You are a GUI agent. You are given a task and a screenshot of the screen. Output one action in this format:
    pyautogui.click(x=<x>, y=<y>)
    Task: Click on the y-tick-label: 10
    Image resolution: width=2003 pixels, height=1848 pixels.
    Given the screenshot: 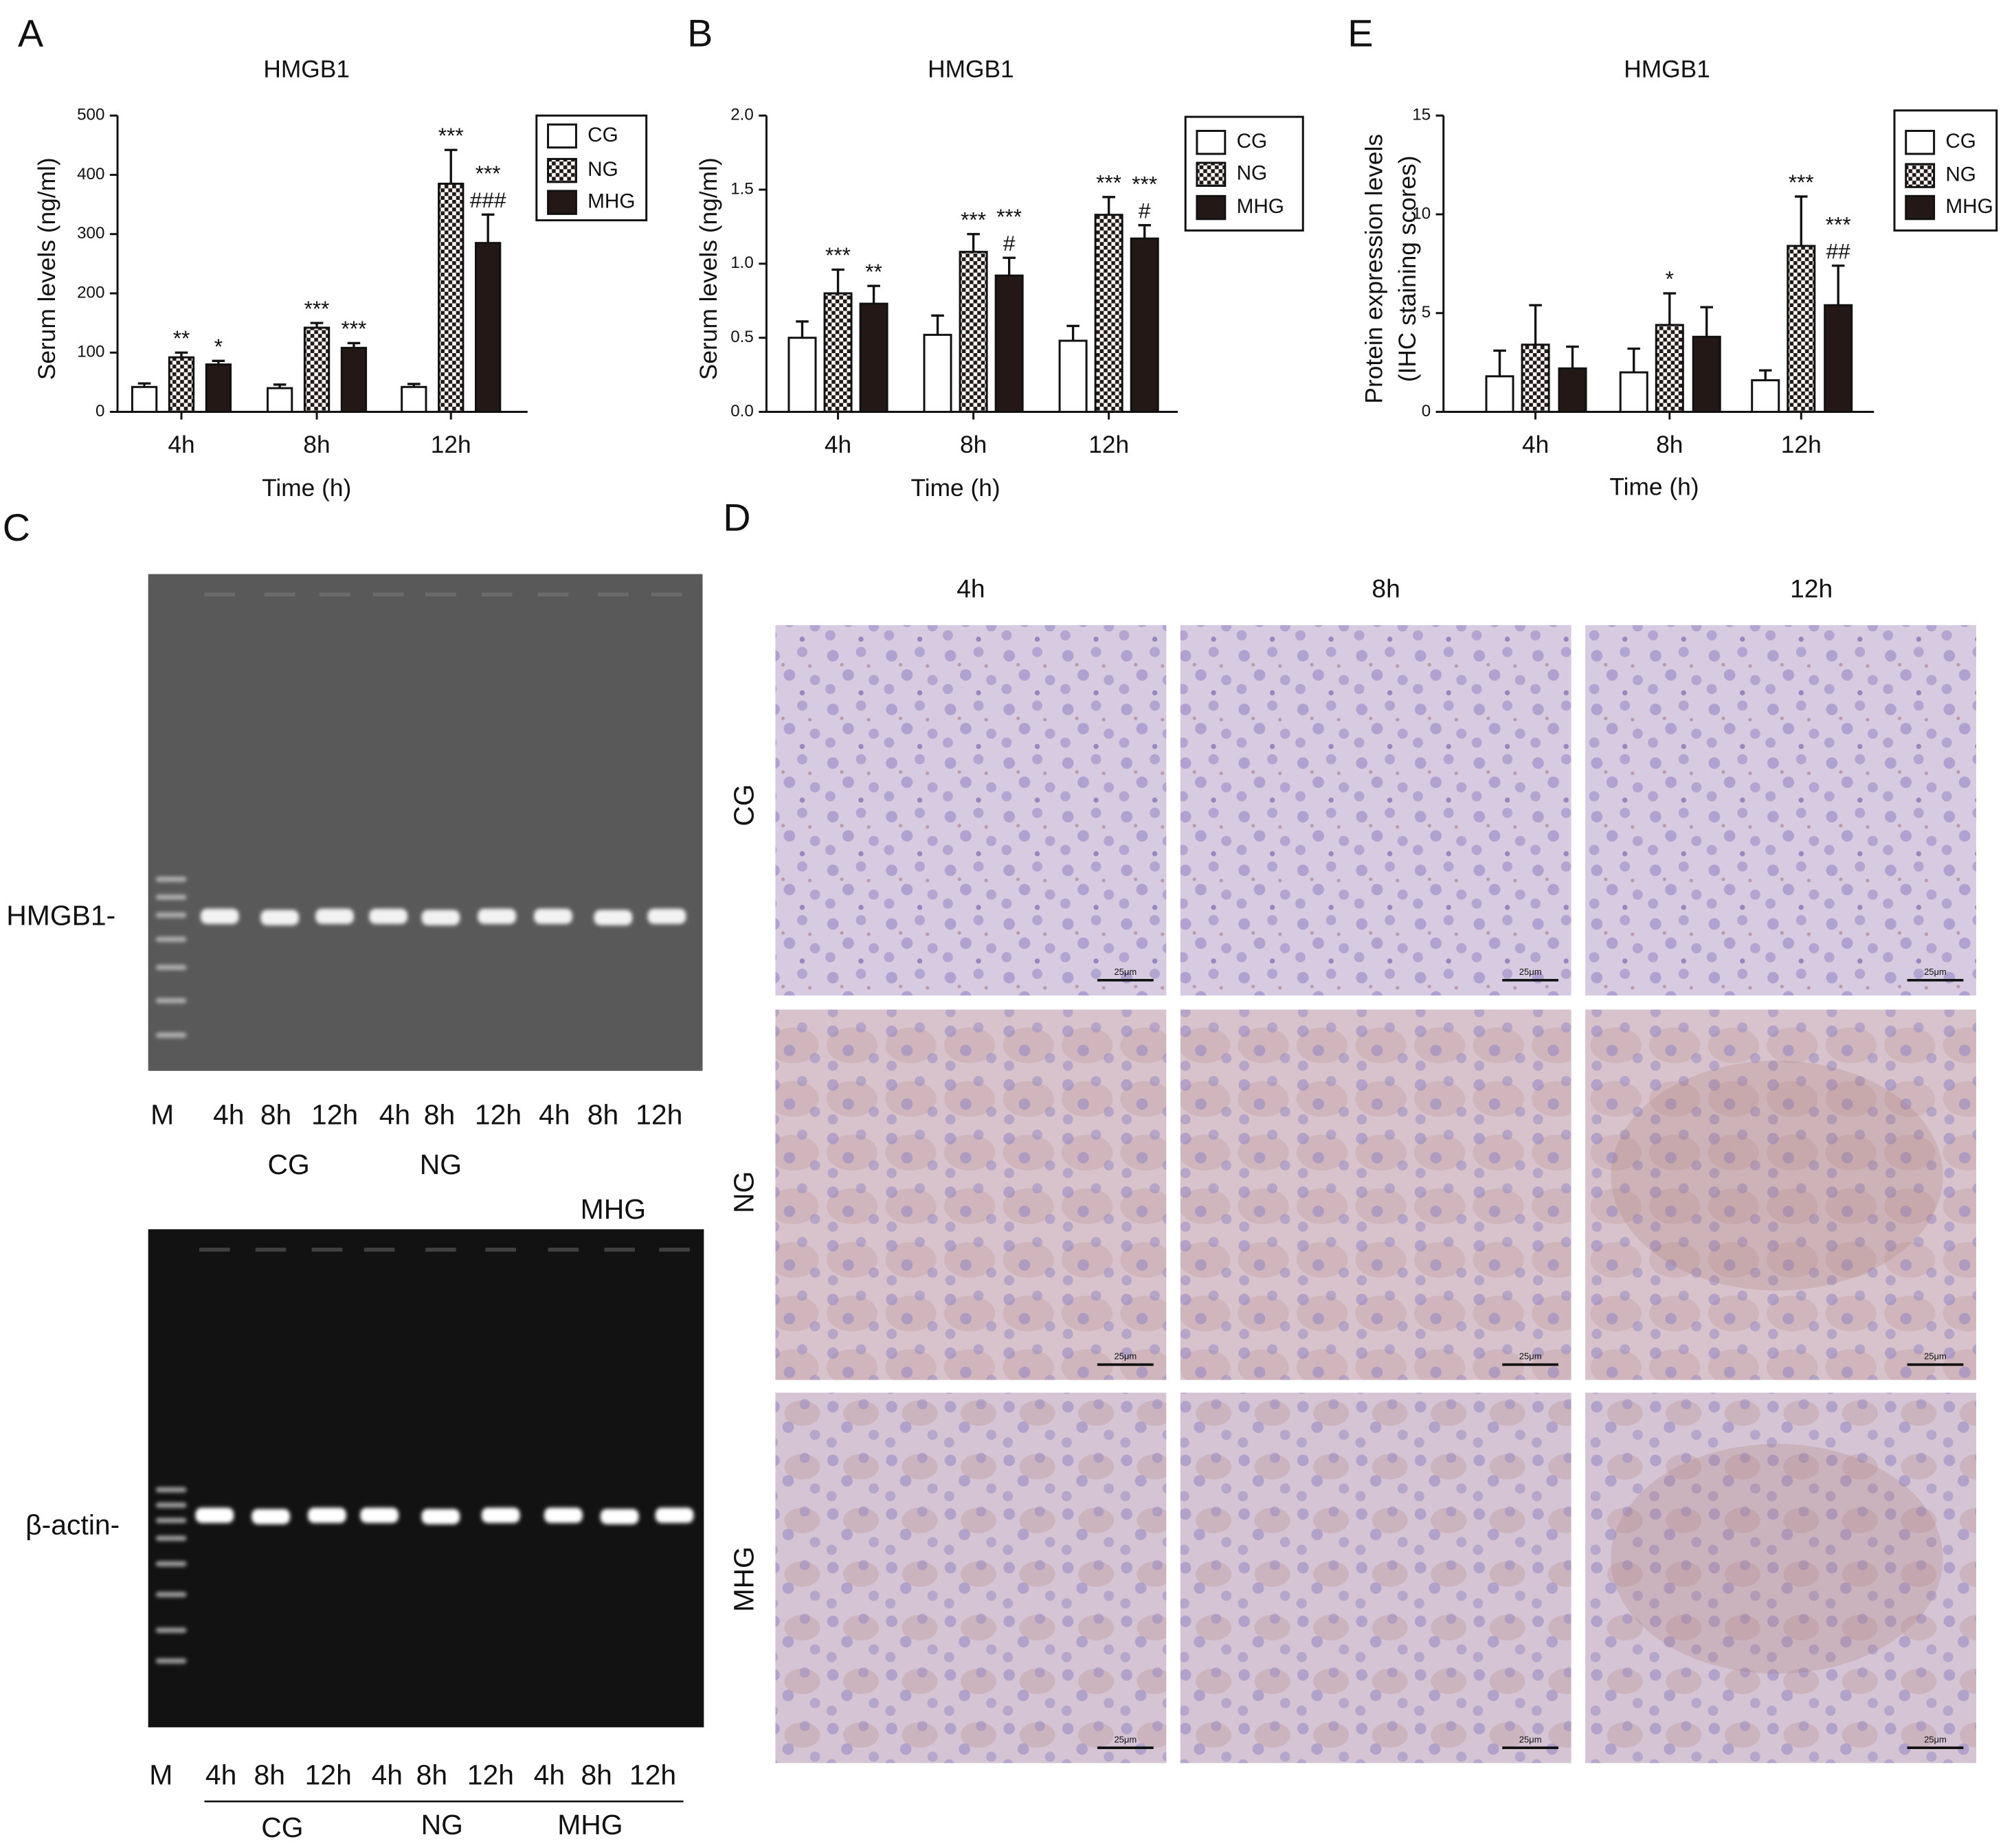 What is the action you would take?
    pyautogui.click(x=1422, y=213)
    